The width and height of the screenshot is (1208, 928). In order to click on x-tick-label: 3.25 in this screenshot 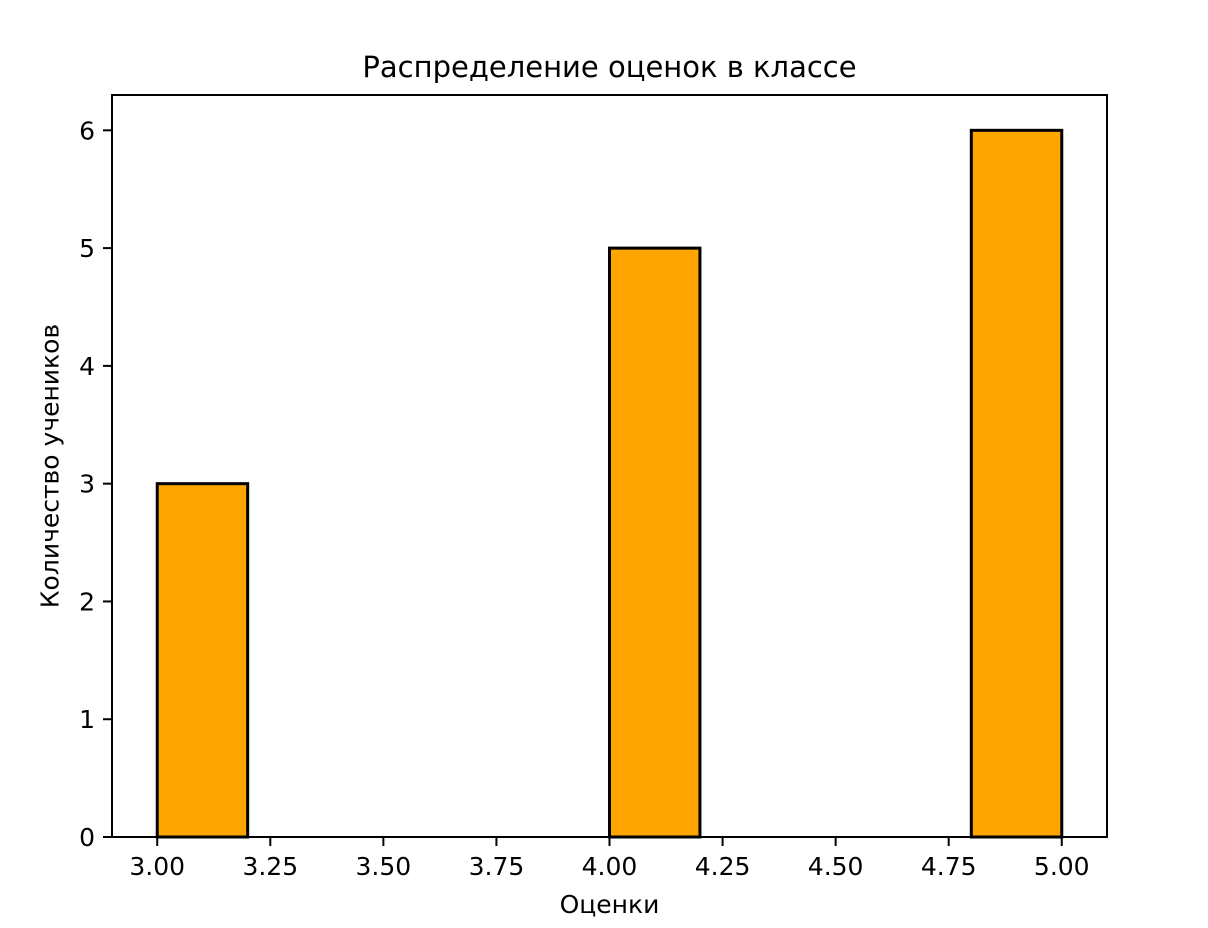, I will do `click(270, 866)`.